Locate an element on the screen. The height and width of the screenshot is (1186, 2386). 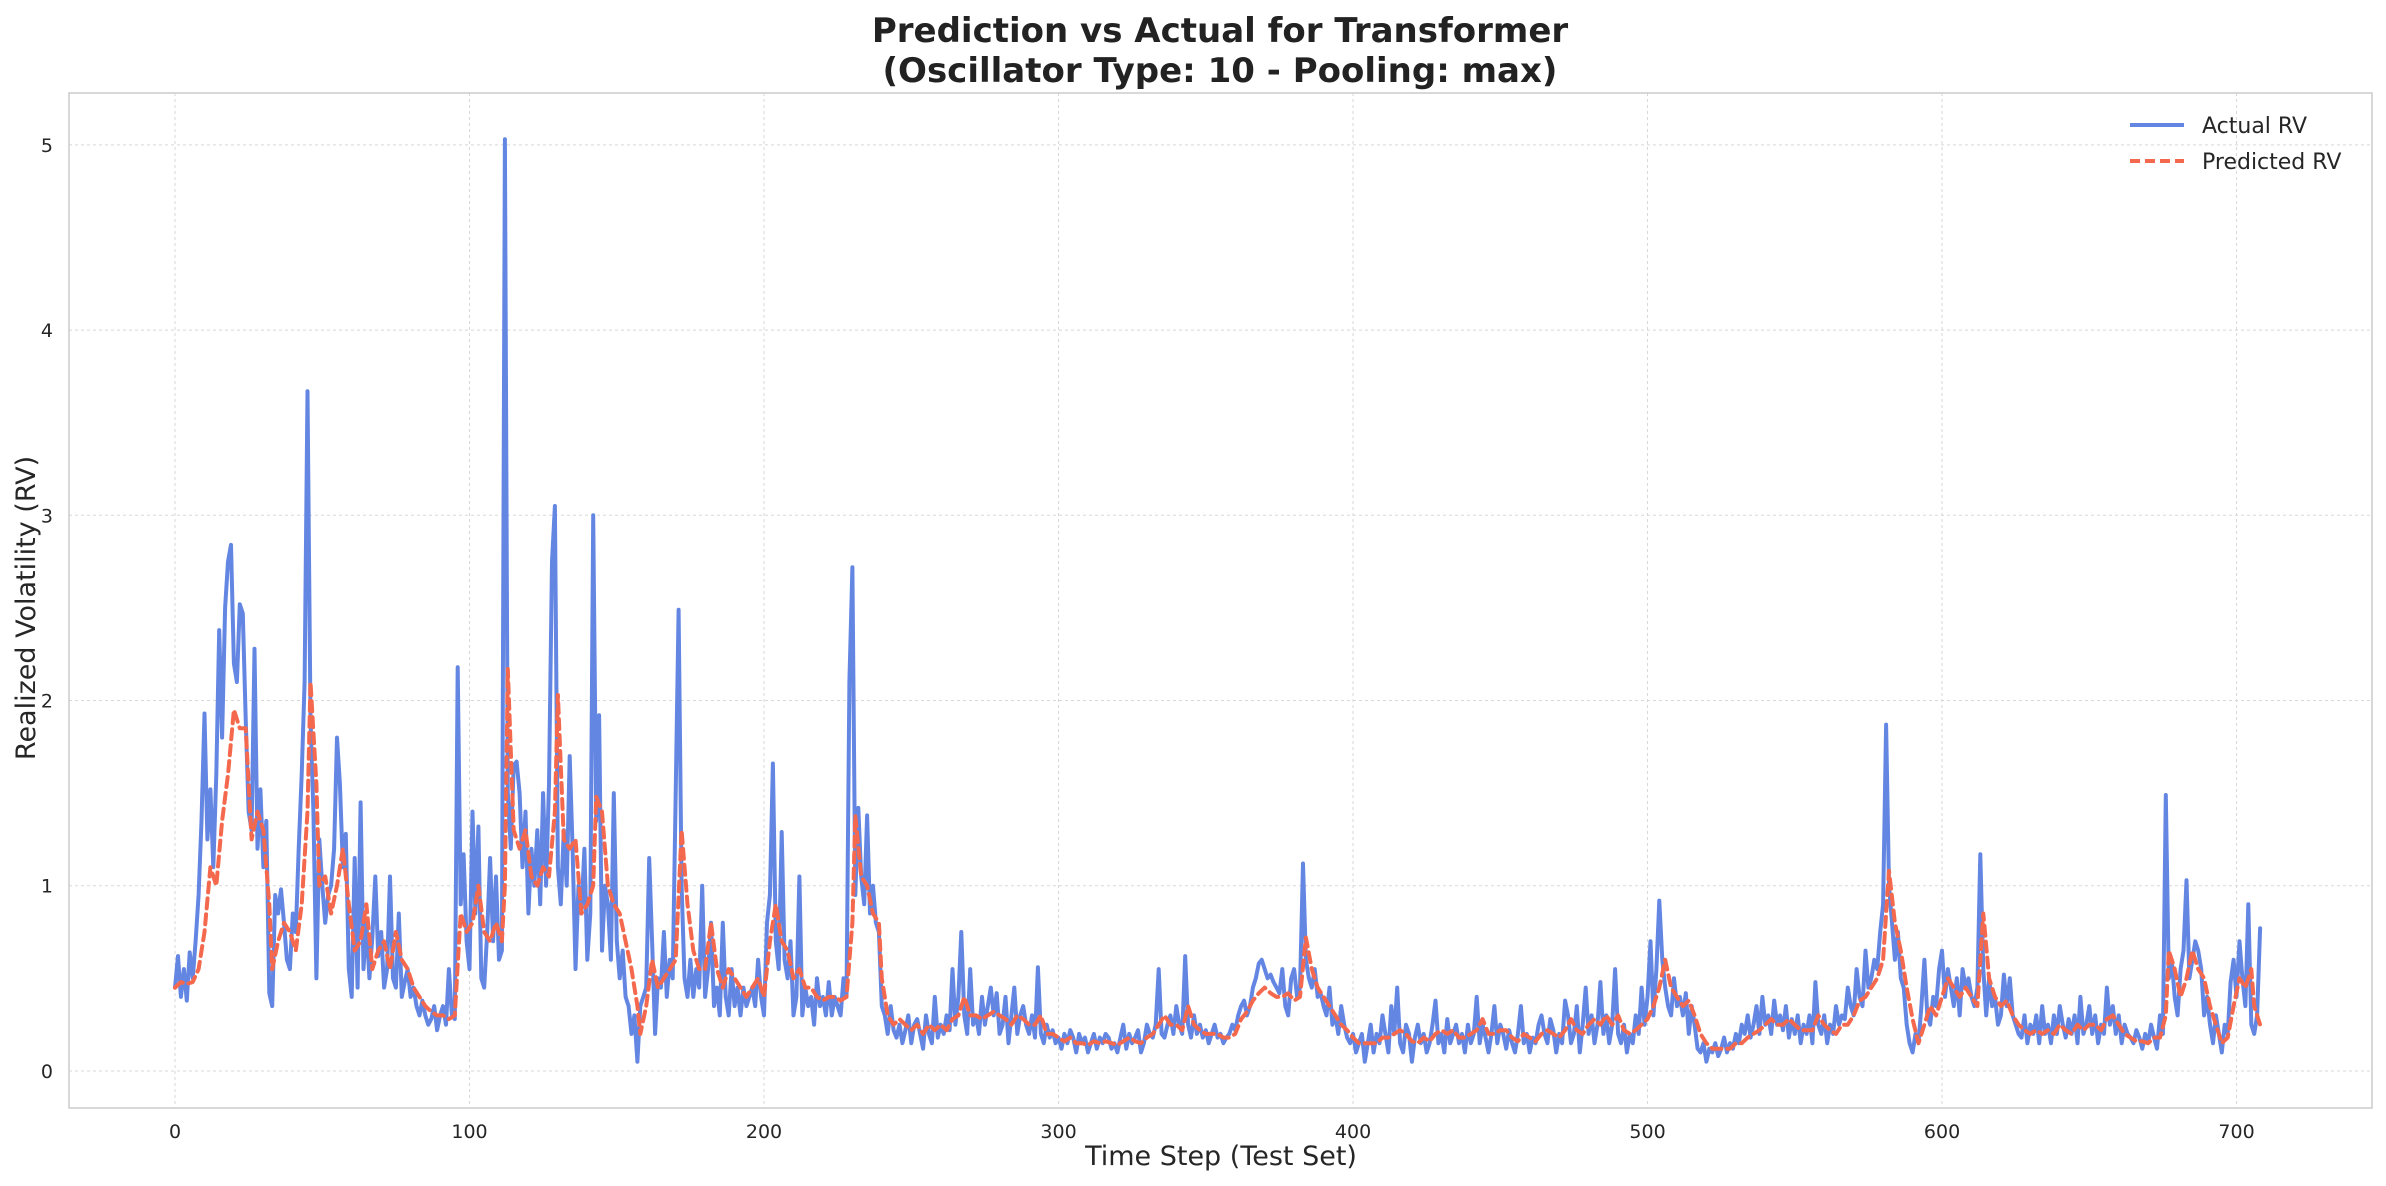
x-axis-label: Time Step (Test Set) is located at coordinates (1220, 1156).